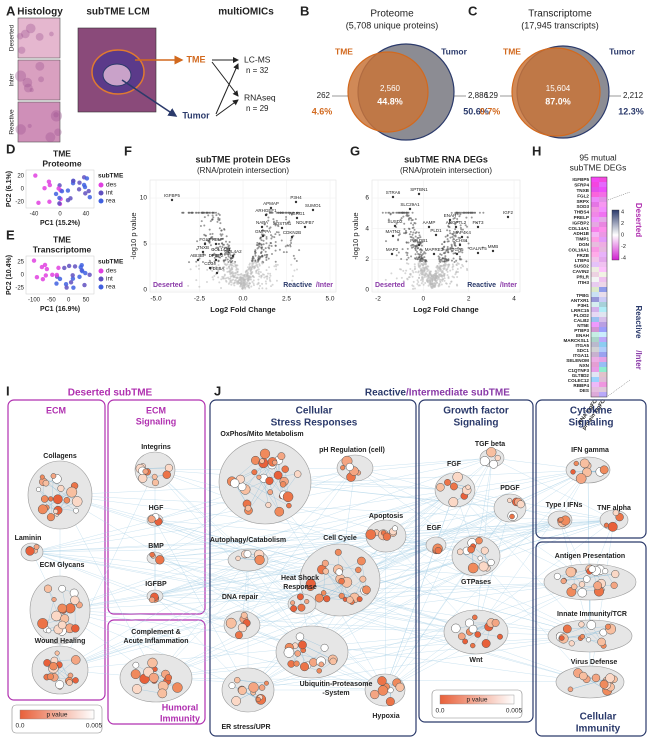 This screenshot has width=649, height=740. Describe the element at coordinates (615, 235) in the screenshot. I see `colorbar` at that location.